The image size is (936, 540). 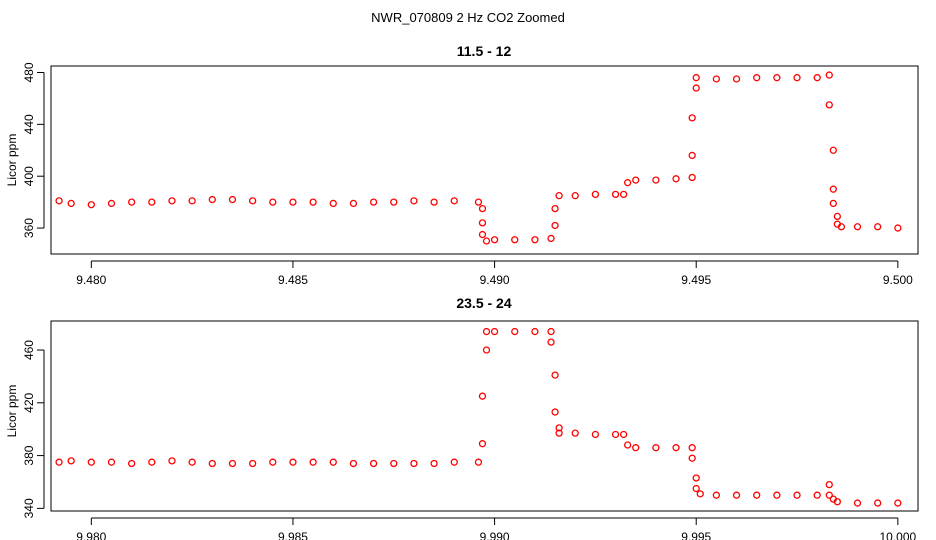 I want to click on panel-title: 11.5 - 12, so click(x=484, y=51).